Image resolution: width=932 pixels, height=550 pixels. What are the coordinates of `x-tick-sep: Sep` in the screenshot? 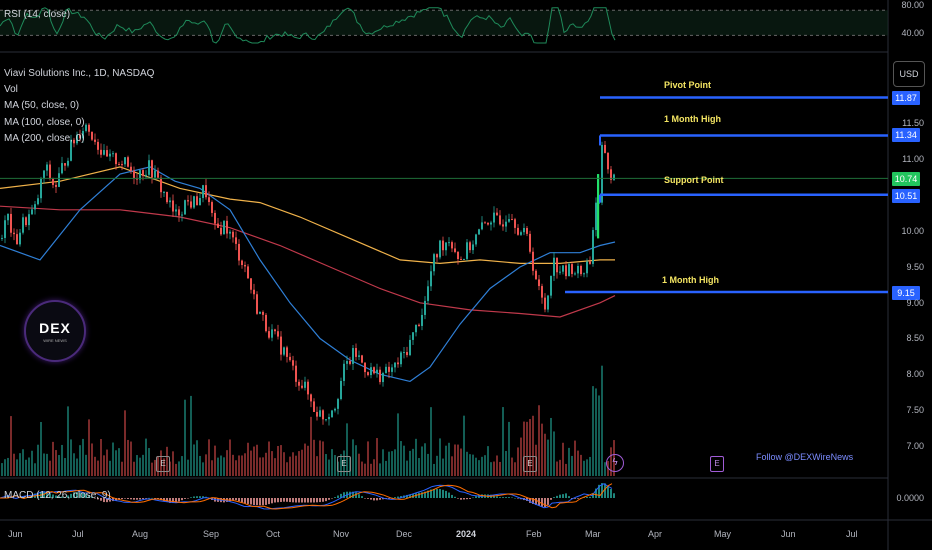 It's located at (211, 534).